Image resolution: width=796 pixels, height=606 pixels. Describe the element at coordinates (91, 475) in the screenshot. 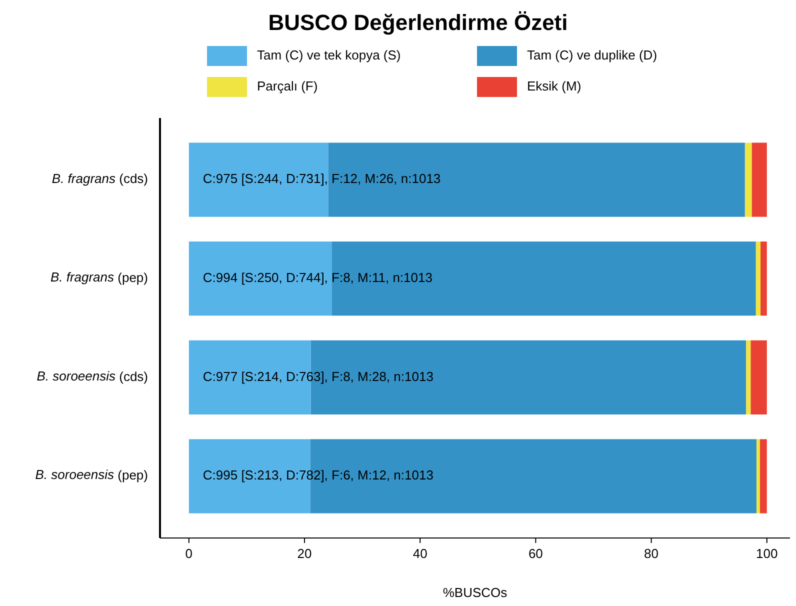

I see `y-tick-label: B. soroeensis (pep)` at that location.